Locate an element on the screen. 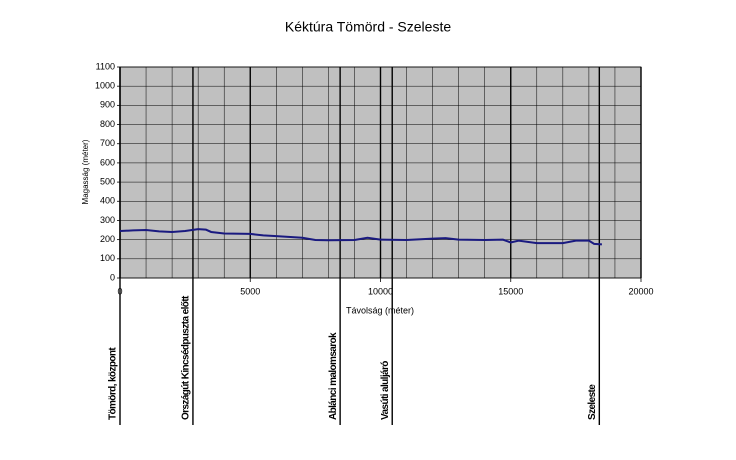  x-axis-label: Távolság (méter) is located at coordinates (380, 310).